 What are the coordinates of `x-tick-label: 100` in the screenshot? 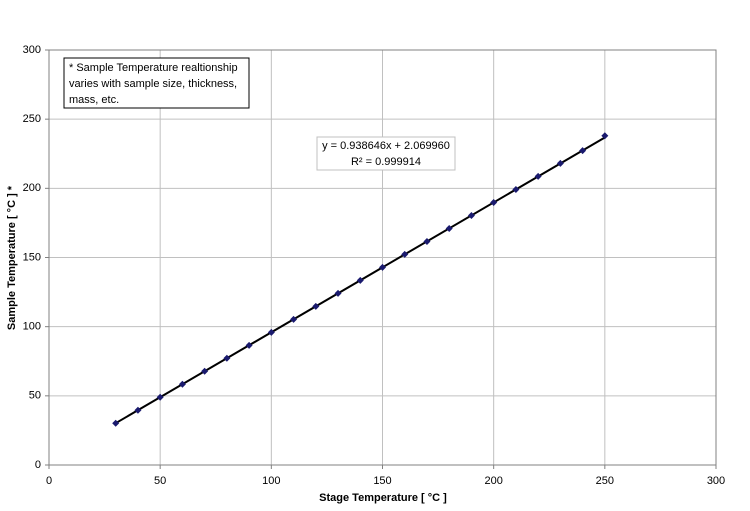 It's located at (271, 481).